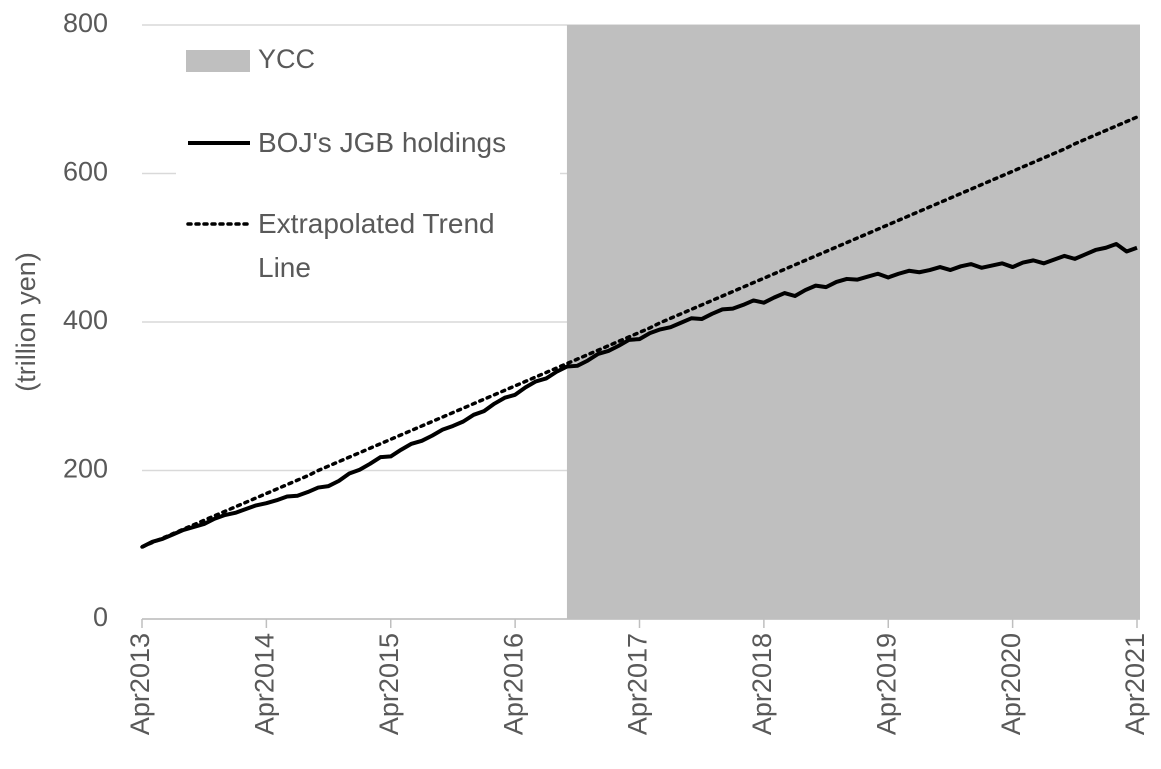 The image size is (1161, 769). I want to click on y-tick-label: 0, so click(100, 617).